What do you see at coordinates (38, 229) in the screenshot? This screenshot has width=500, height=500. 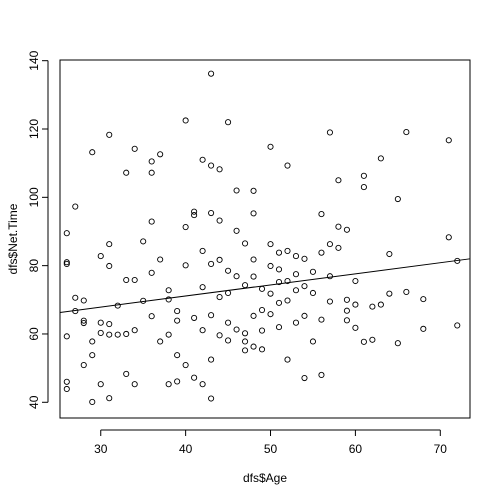 I see `y-axis: 40 60 80 100 120 140` at bounding box center [38, 229].